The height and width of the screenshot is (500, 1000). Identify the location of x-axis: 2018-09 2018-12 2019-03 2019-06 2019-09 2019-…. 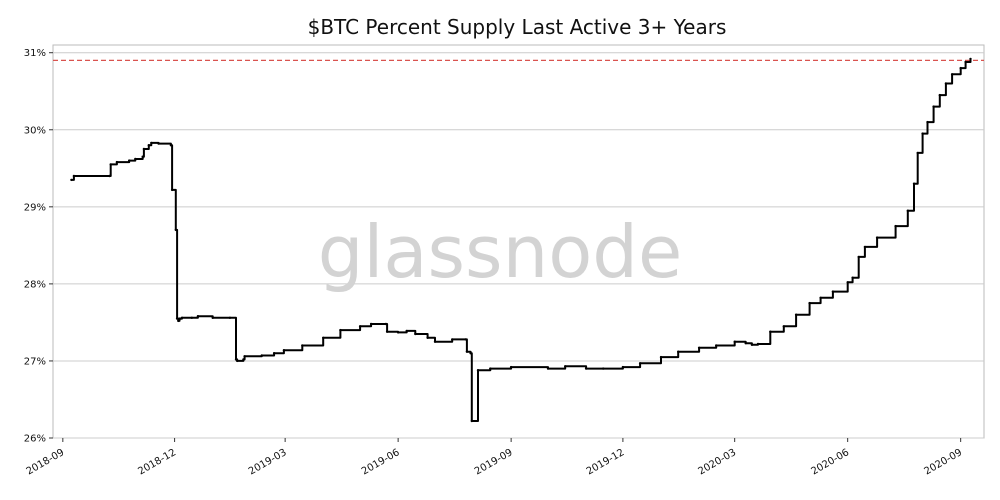
(494, 457).